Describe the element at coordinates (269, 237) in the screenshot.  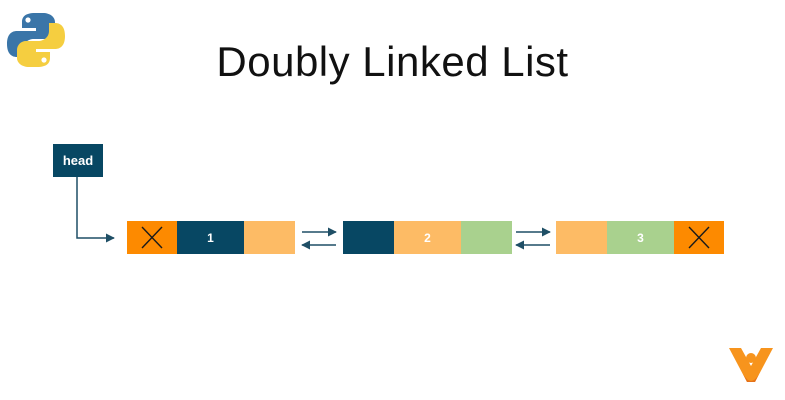
I see `node-1-next-pointer` at that location.